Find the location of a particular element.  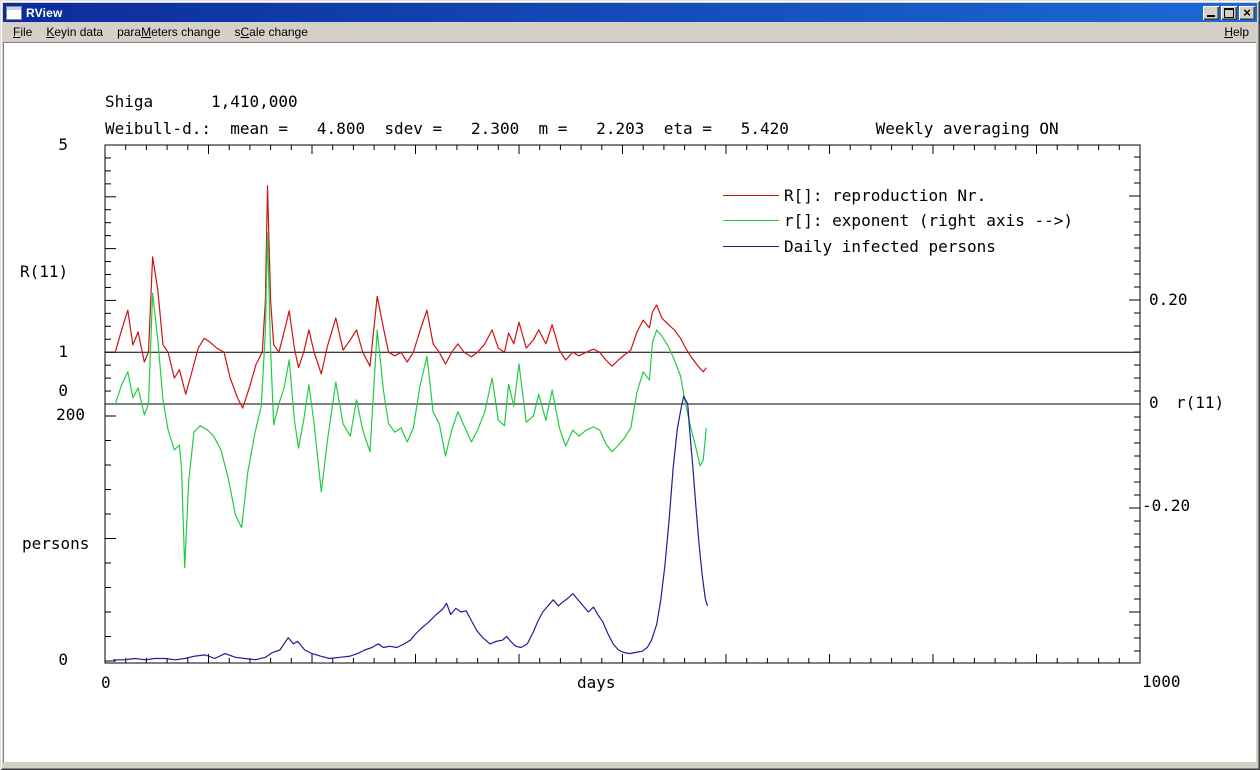

region-population-line: Shiga 1,410,000 is located at coordinates (201, 101).